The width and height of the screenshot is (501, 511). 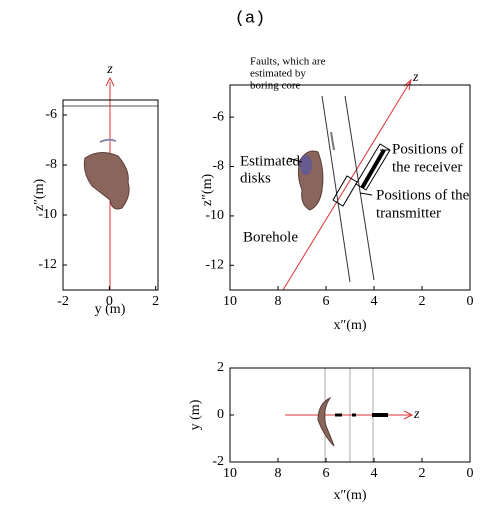 What do you see at coordinates (288, 62) in the screenshot?
I see `annotation: Faults, which are` at bounding box center [288, 62].